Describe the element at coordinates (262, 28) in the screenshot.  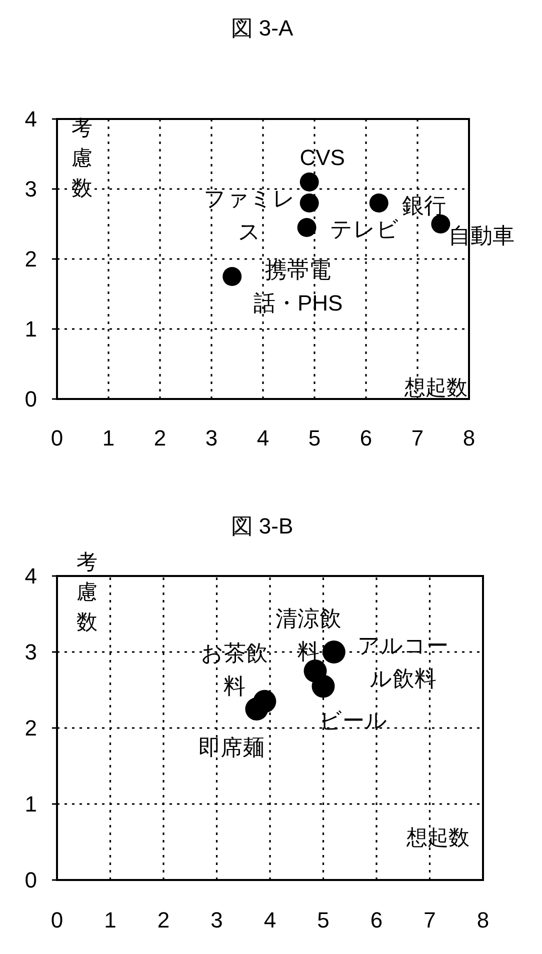
I see `chart-title: 図 3-A` at that location.